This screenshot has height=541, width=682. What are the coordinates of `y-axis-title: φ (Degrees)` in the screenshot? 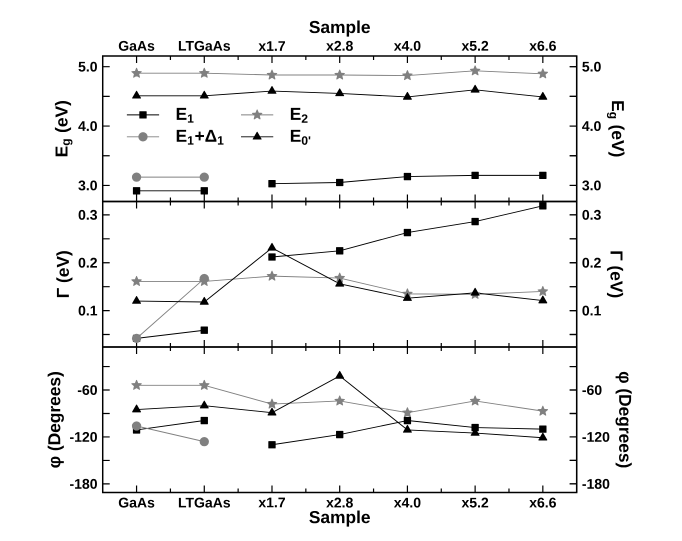 It's located at (56, 420).